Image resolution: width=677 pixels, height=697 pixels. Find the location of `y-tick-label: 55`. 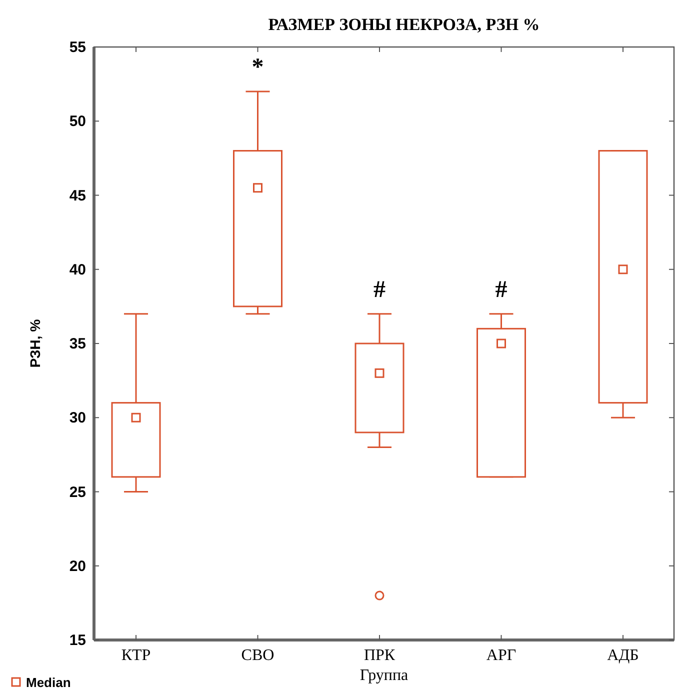

y-tick-label: 55 is located at coordinates (77, 47).